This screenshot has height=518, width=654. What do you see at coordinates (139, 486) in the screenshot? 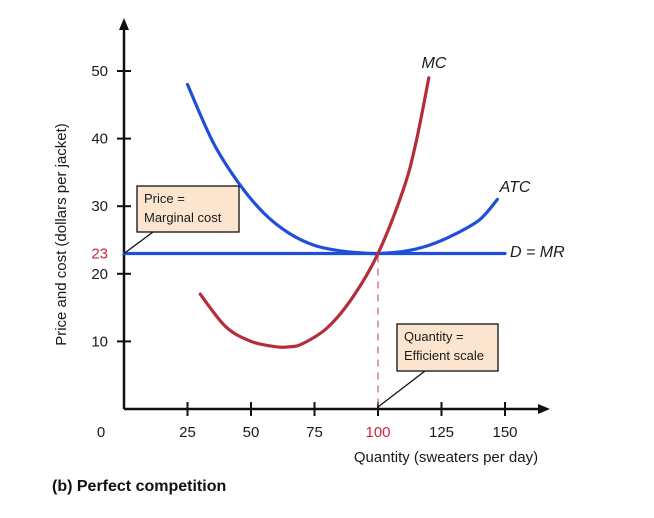
I see `chart-caption: (b) Perfect competition` at bounding box center [139, 486].